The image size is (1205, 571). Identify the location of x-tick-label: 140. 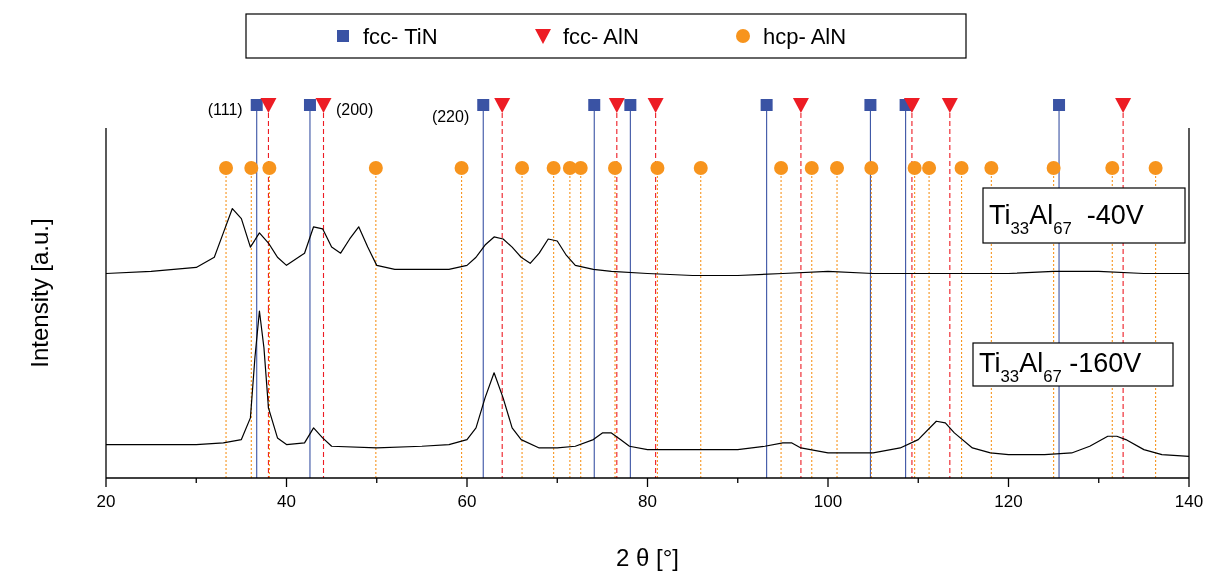
(1189, 501).